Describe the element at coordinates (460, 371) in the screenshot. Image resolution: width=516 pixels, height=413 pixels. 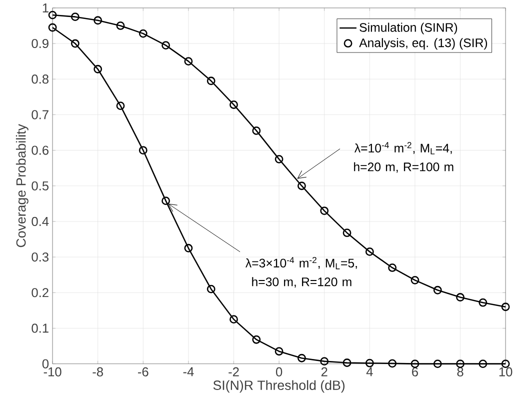
I see `x-tick-label: 8` at that location.